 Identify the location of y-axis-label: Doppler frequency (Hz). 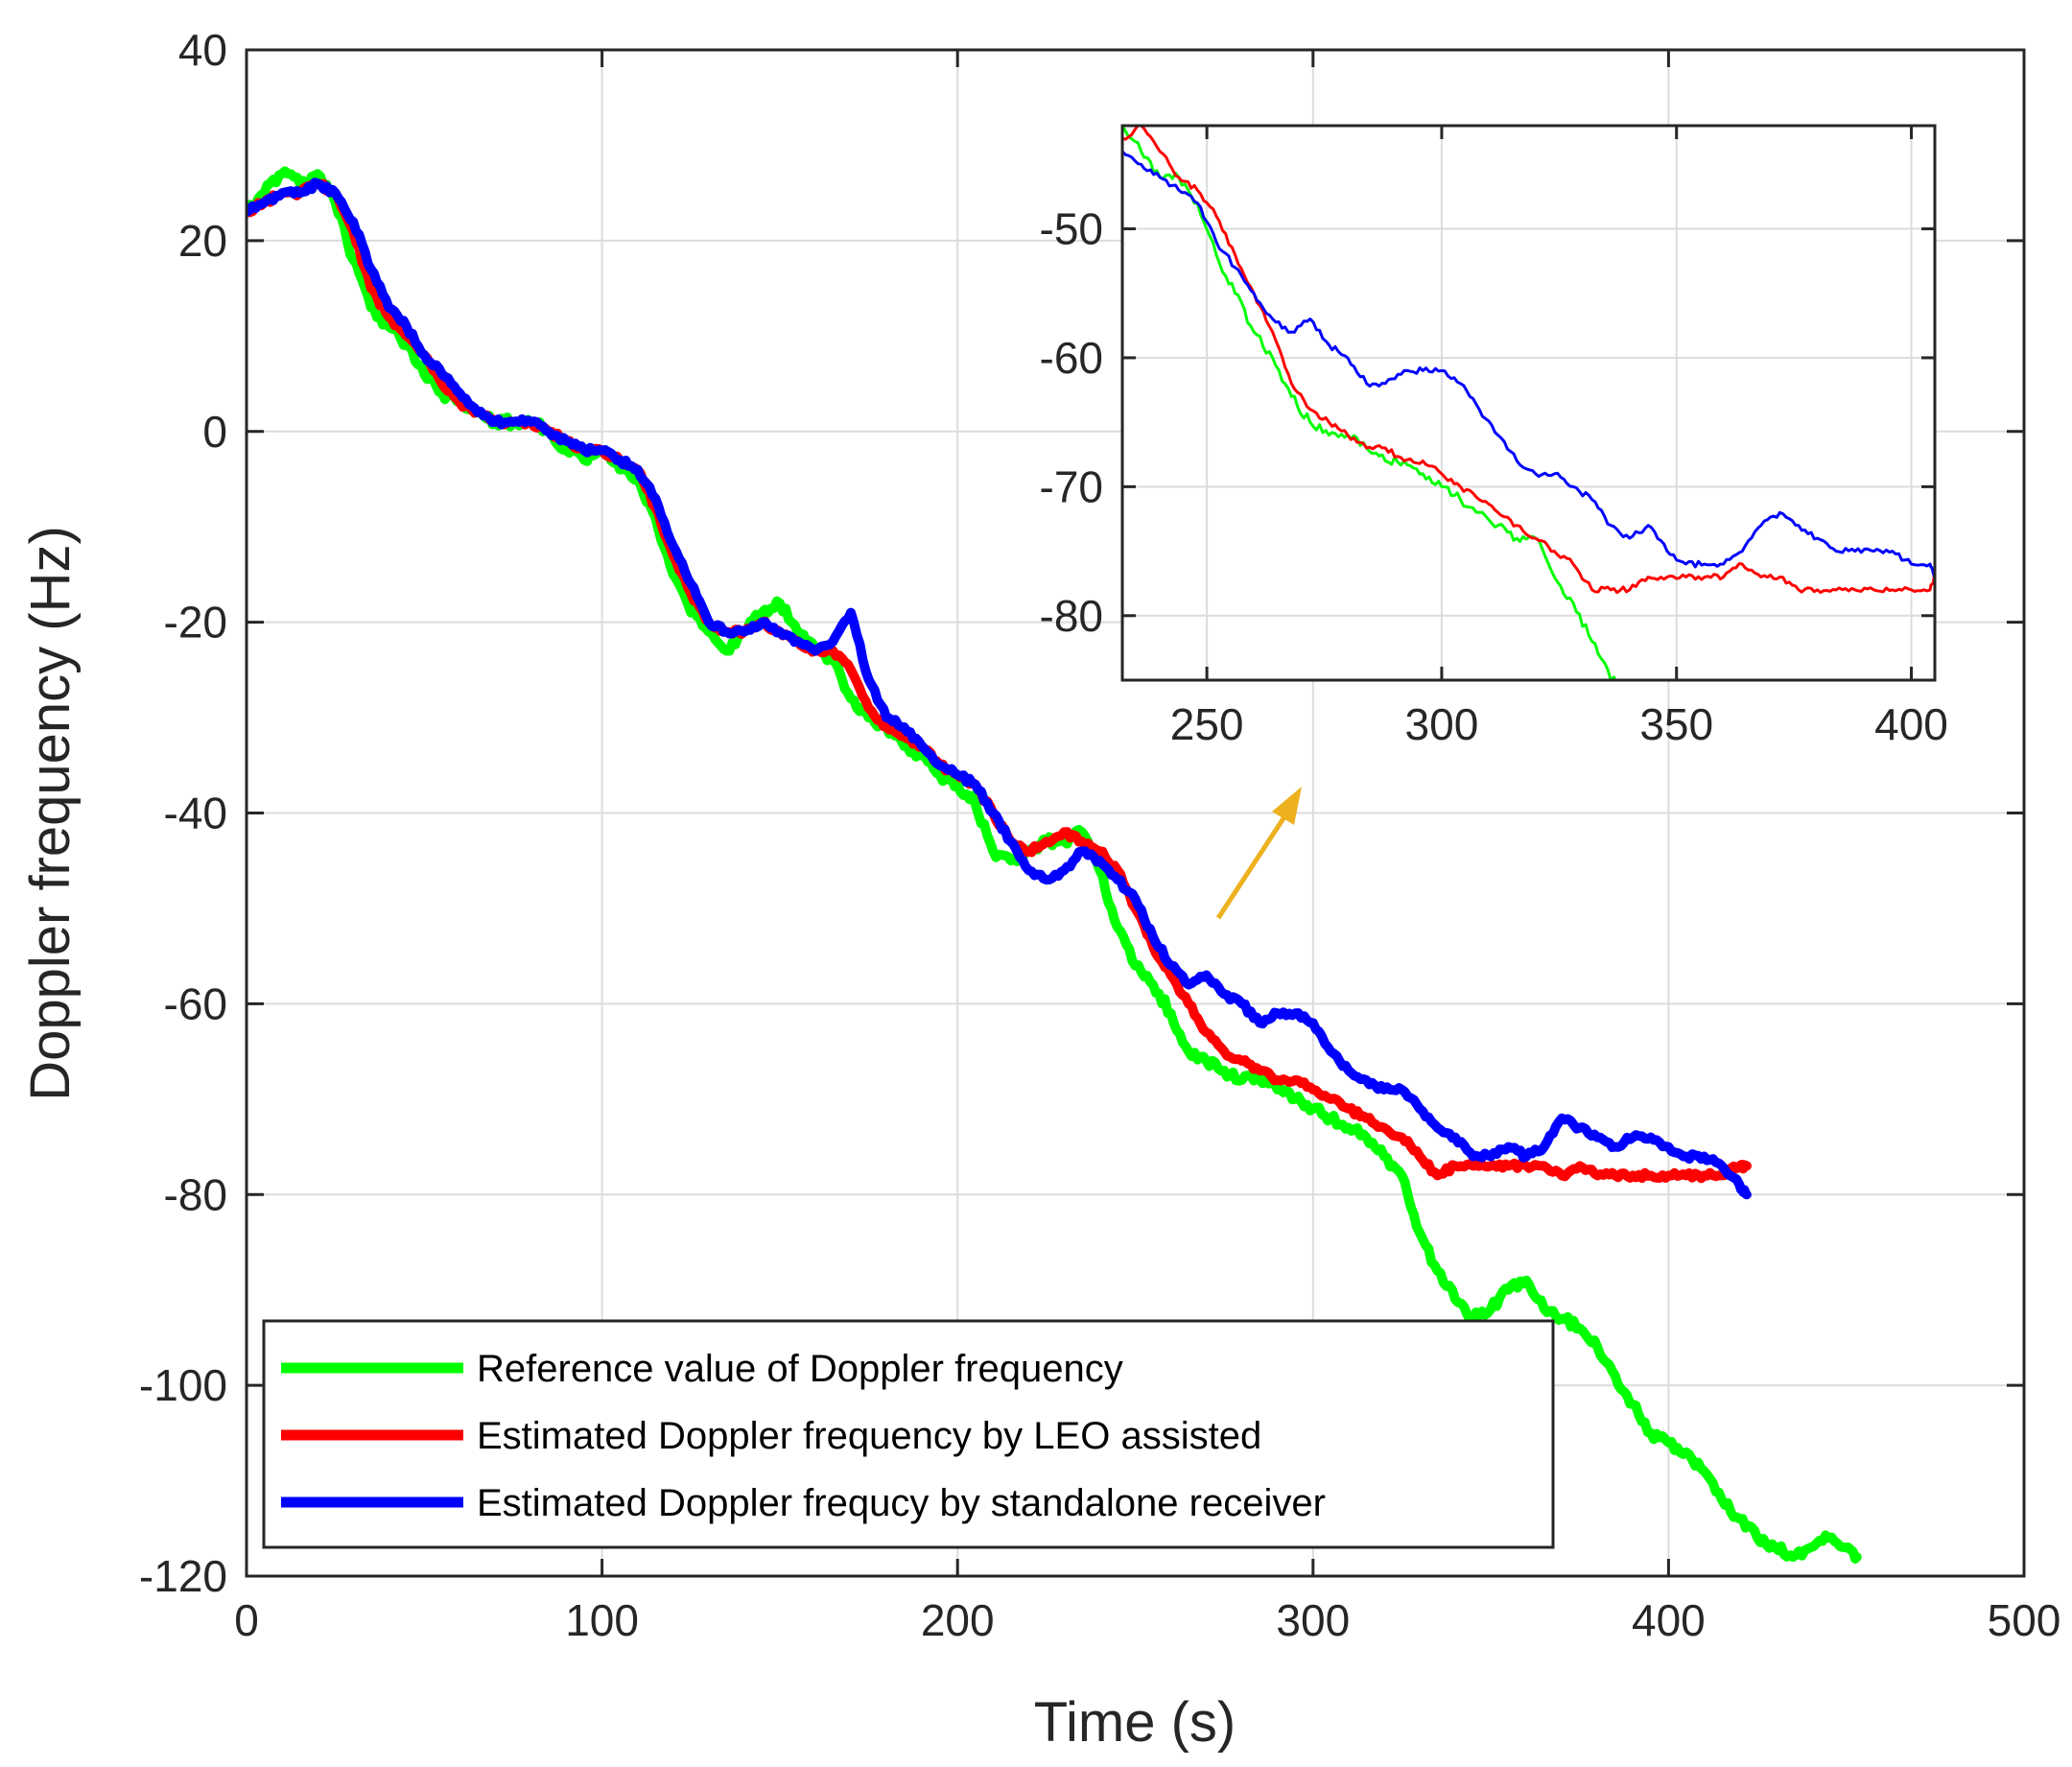
(50, 814).